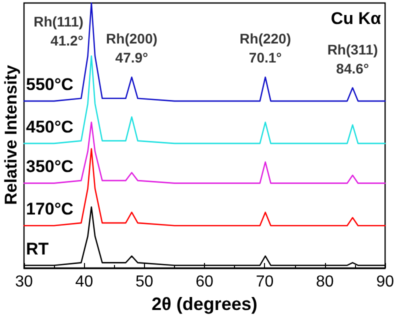  What do you see at coordinates (24, 282) in the screenshot?
I see `x-tick-label: 30` at bounding box center [24, 282].